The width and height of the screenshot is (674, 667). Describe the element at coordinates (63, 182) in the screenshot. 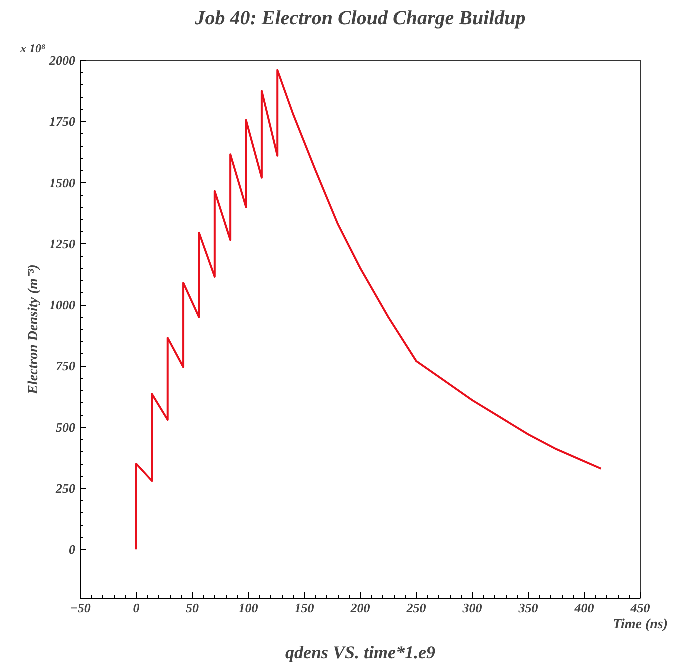

I see `y-tick-label: 1500` at that location.